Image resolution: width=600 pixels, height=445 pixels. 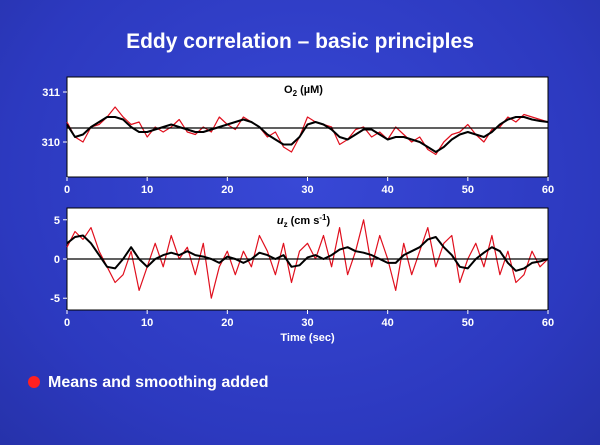 What do you see at coordinates (55, 299) in the screenshot?
I see `y-tick-label: -5` at bounding box center [55, 299].